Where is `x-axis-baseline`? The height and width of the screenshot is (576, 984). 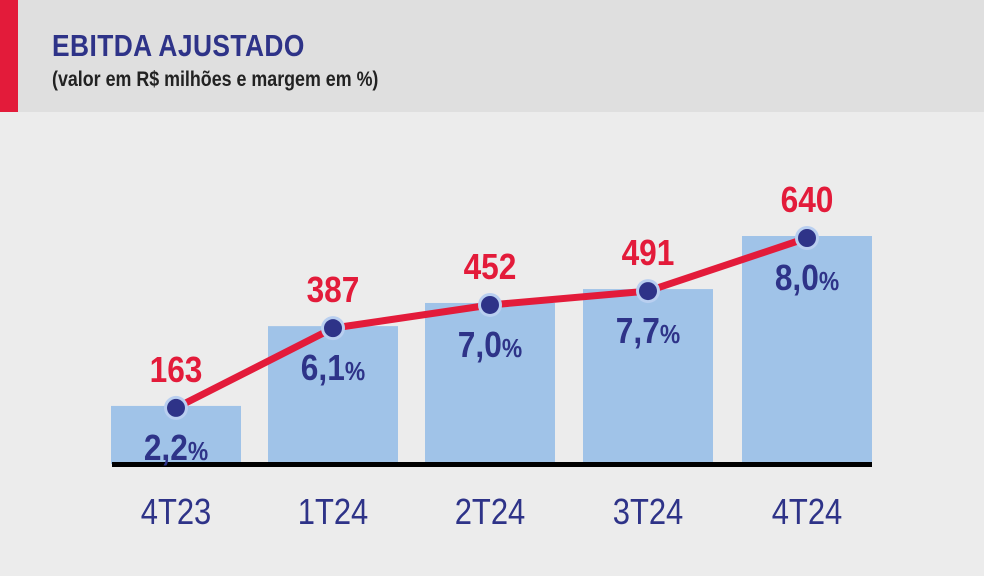
x-axis-baseline is located at coordinates (492, 464).